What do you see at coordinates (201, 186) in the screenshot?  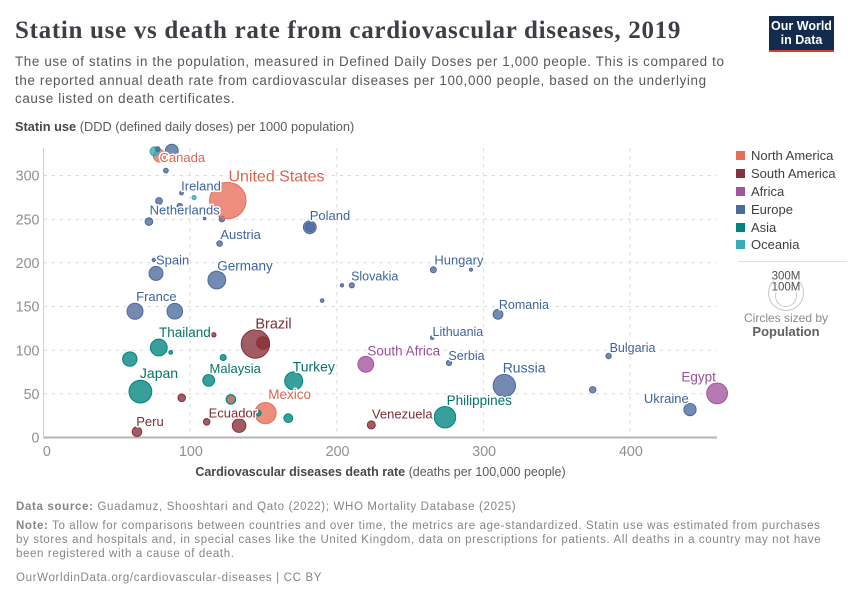 I see `svg-text: Ireland` at bounding box center [201, 186].